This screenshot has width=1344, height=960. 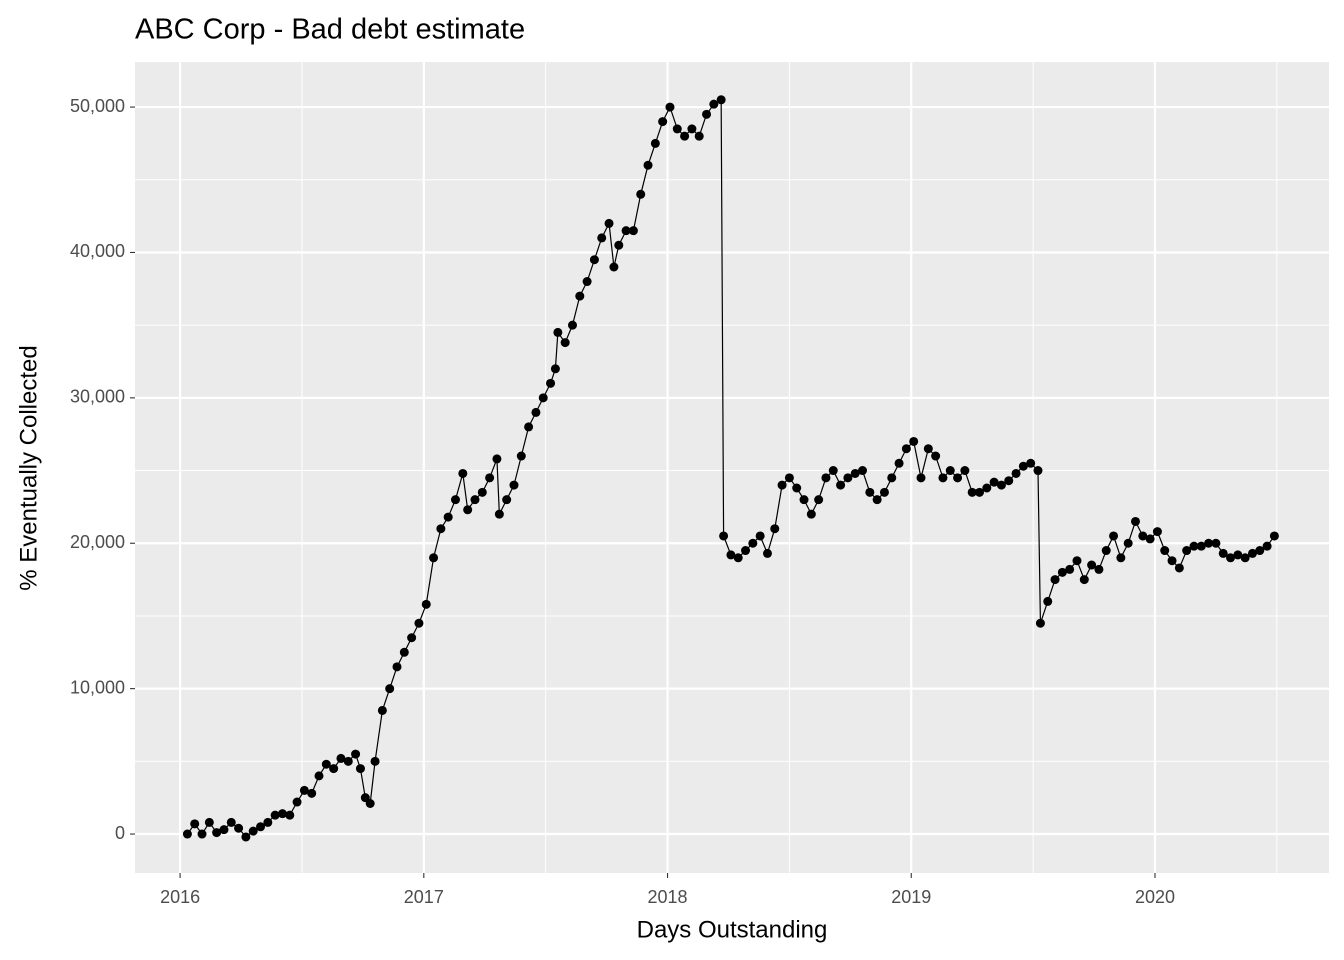 I want to click on x-axis-title: Days Outstanding, so click(x=732, y=929).